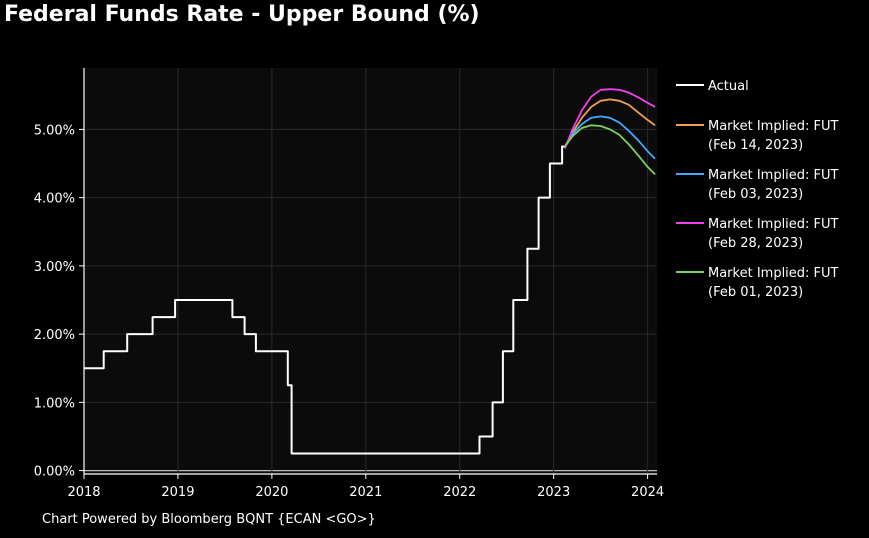 This screenshot has width=869, height=538. Describe the element at coordinates (54, 335) in the screenshot. I see `y-tick-label: 2.00%` at that location.